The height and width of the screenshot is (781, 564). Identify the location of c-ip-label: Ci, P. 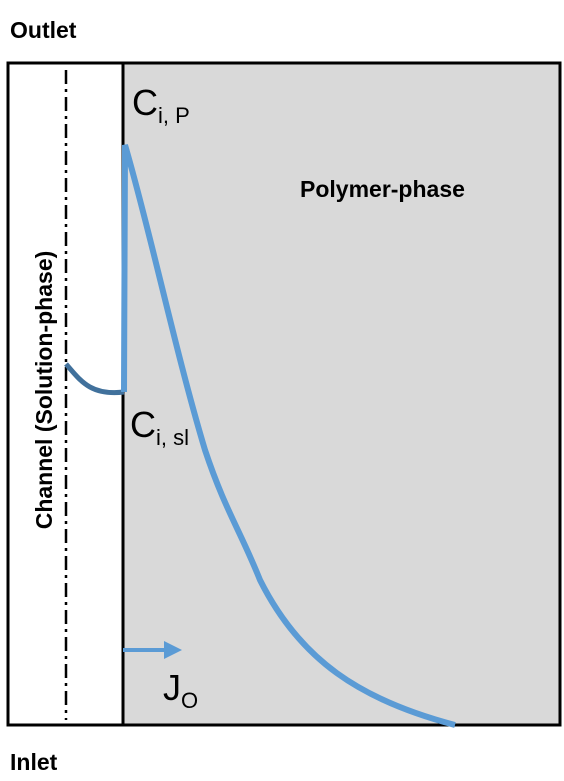
(161, 105).